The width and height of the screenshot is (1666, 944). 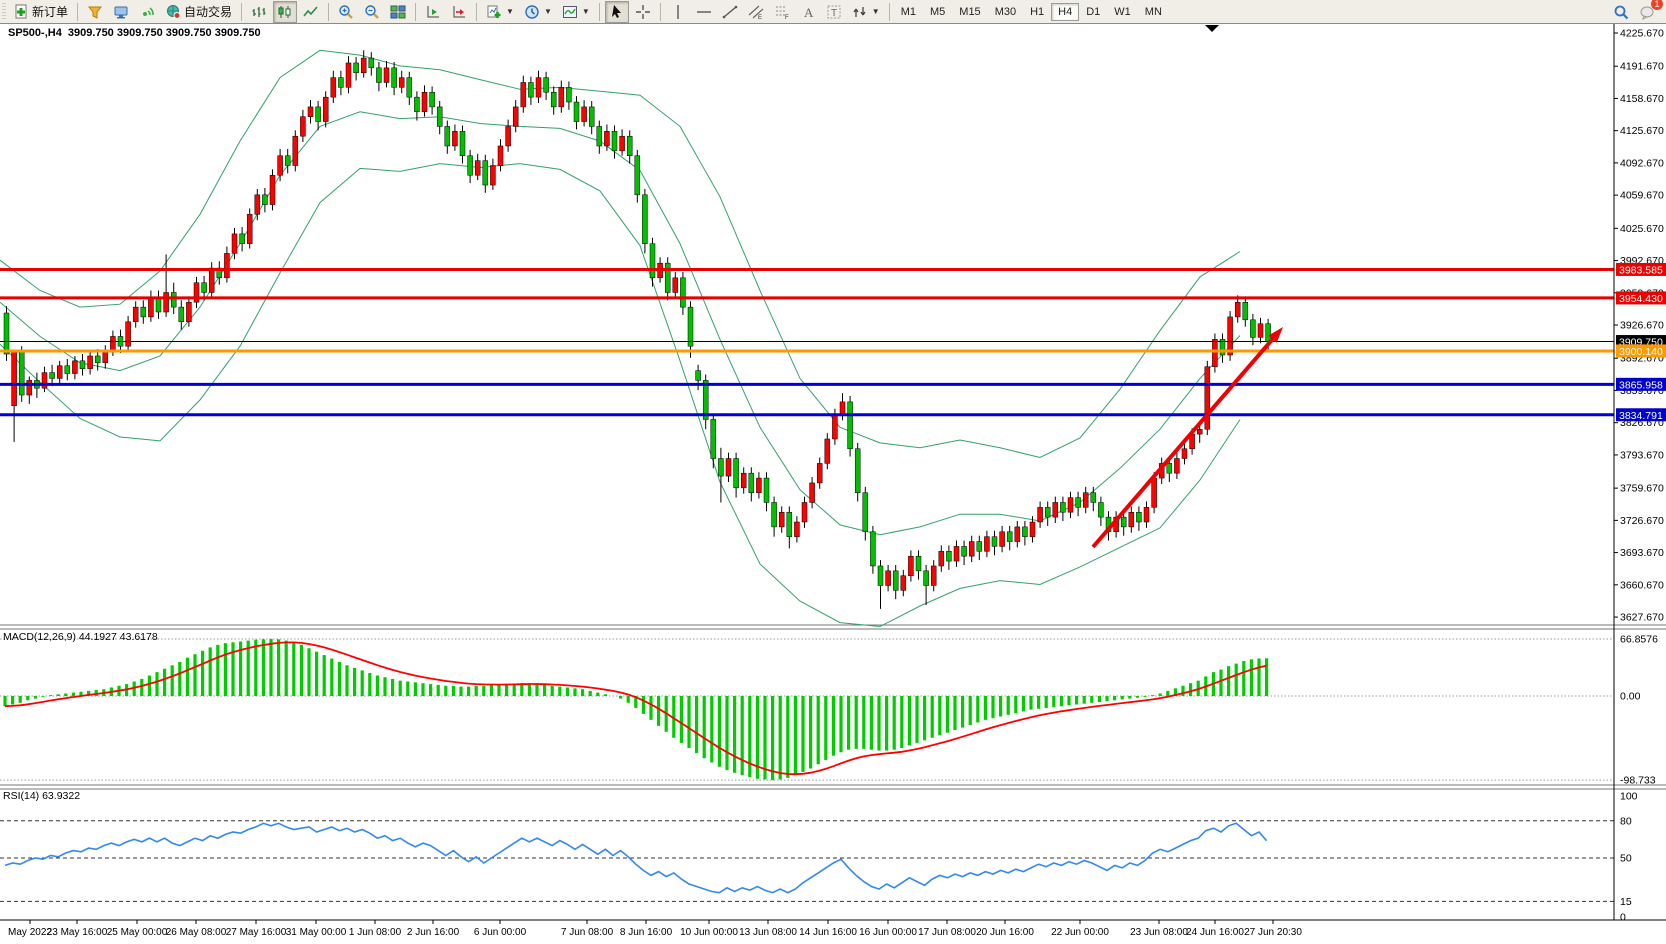 I want to click on text-button: A, so click(x=808, y=12).